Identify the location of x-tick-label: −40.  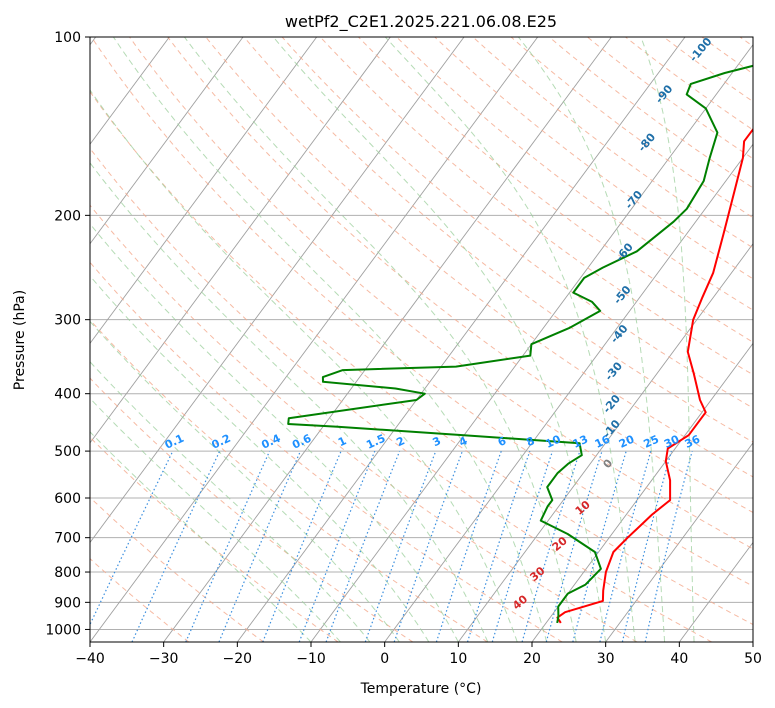
(90, 659).